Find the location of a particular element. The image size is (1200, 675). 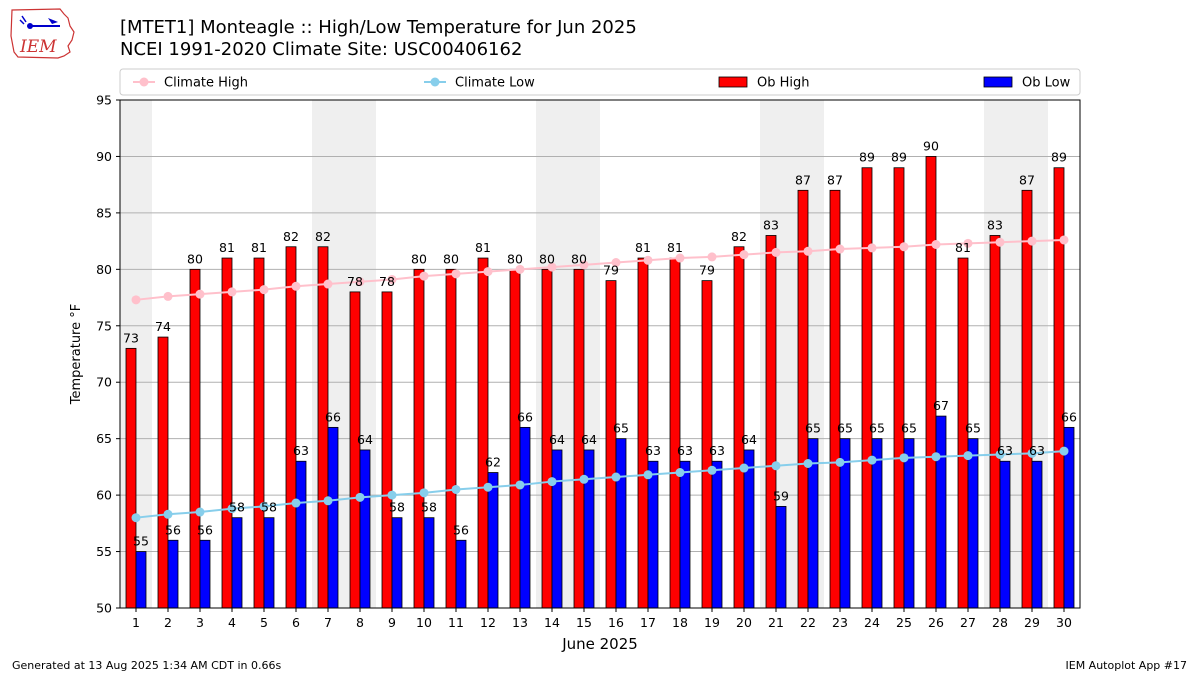

x-tick-label: 26 is located at coordinates (936, 622).